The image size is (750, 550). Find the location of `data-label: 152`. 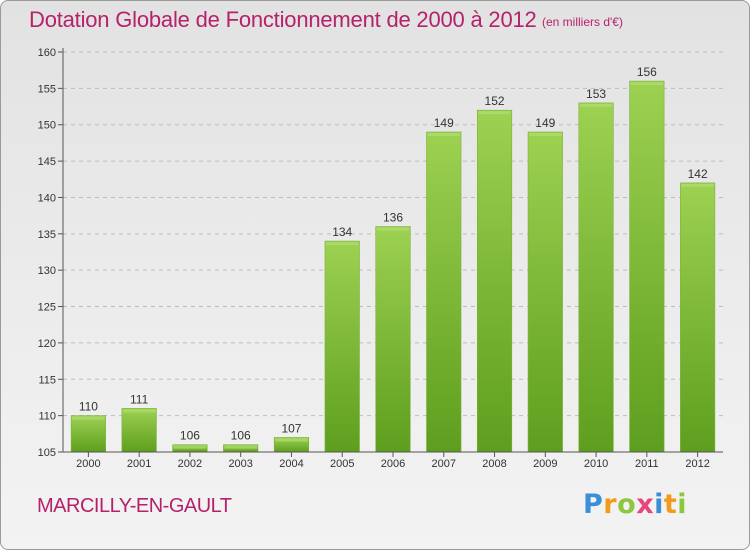

data-label: 152 is located at coordinates (495, 101).